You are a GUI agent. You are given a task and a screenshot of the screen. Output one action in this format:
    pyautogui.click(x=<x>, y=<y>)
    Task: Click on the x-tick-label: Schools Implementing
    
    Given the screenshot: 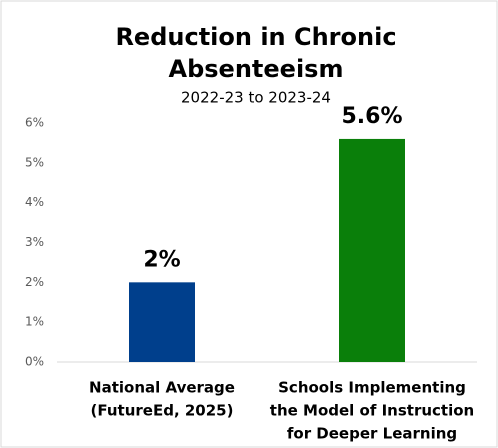 What is the action you would take?
    pyautogui.click(x=372, y=388)
    